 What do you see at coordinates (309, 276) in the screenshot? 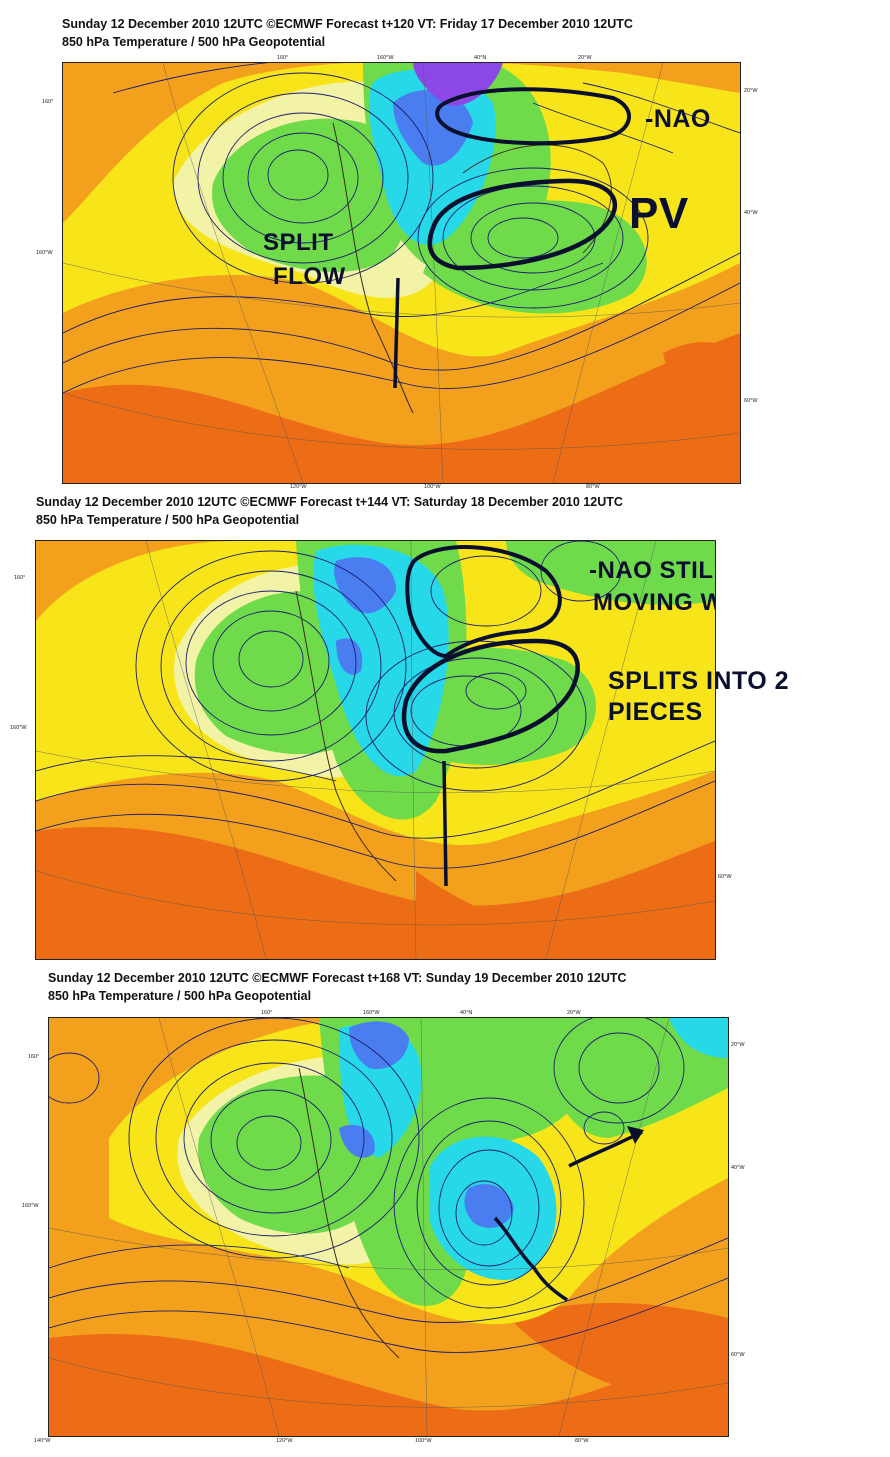
I see `panel-1-annotation-flow: FLOW` at bounding box center [309, 276].